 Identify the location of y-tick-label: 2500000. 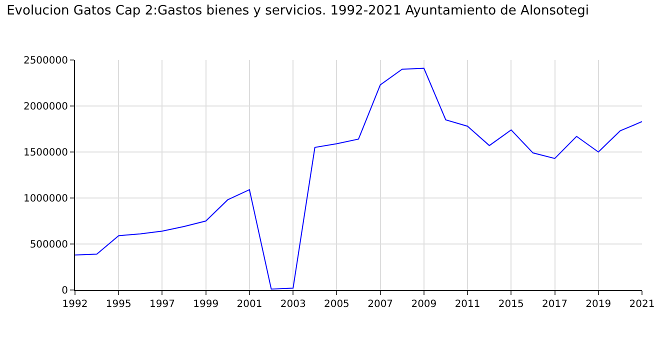
(45, 61).